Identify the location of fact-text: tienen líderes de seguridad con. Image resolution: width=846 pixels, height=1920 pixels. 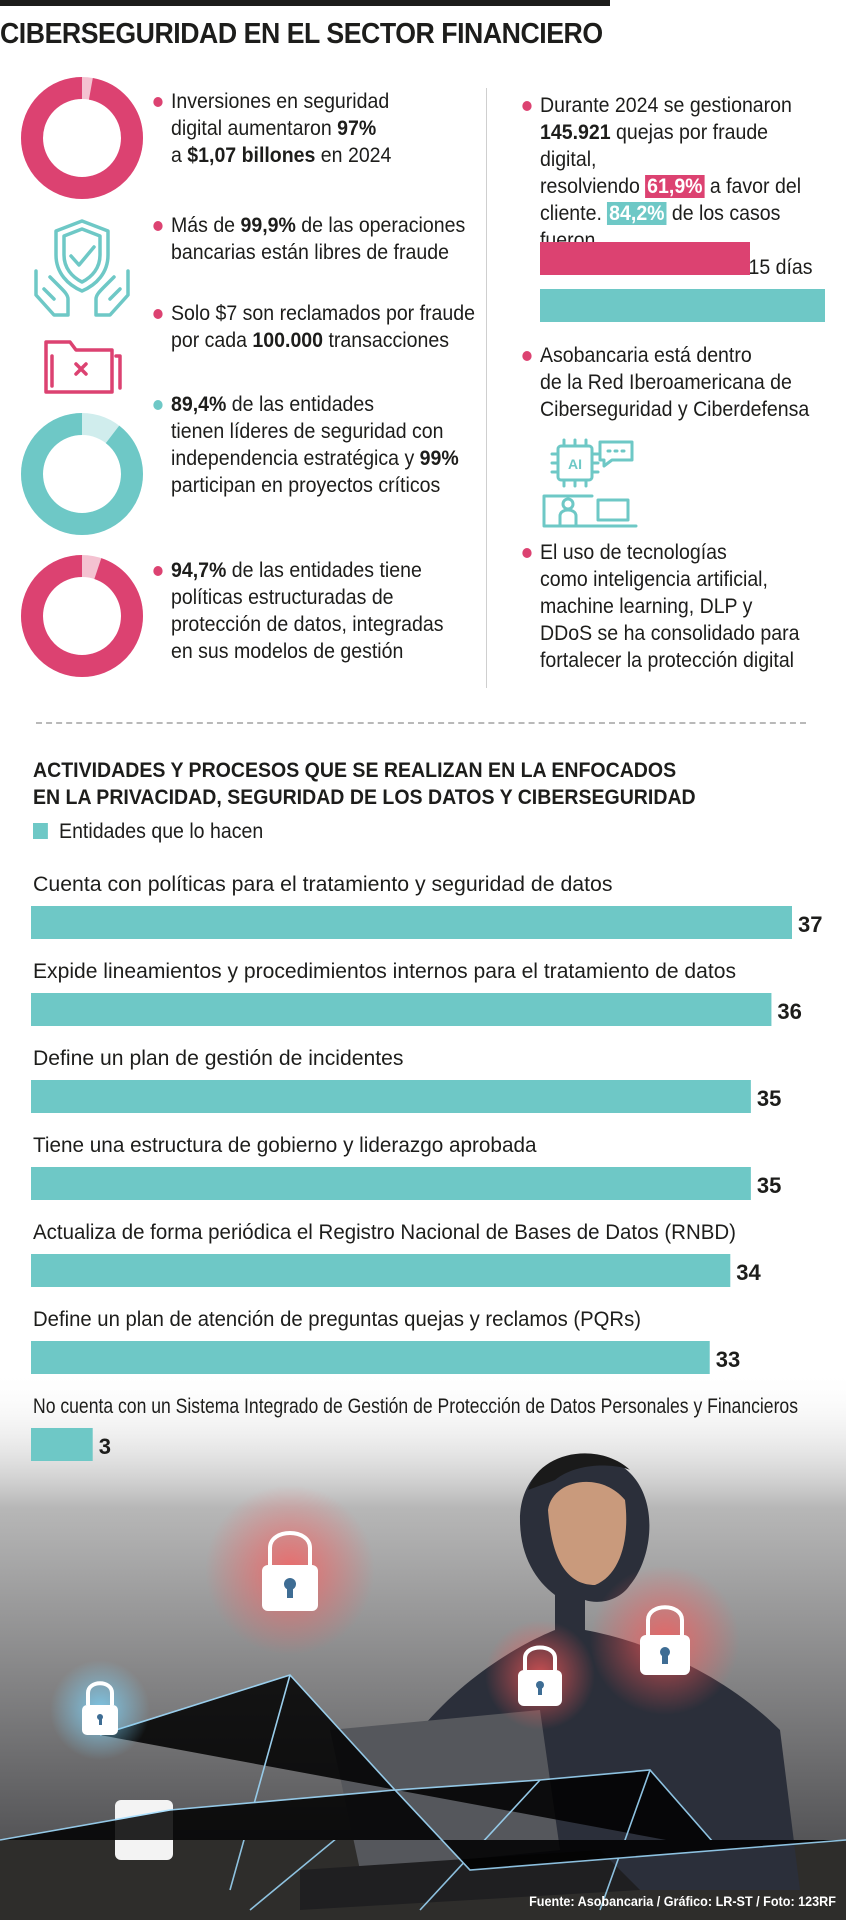
(307, 431).